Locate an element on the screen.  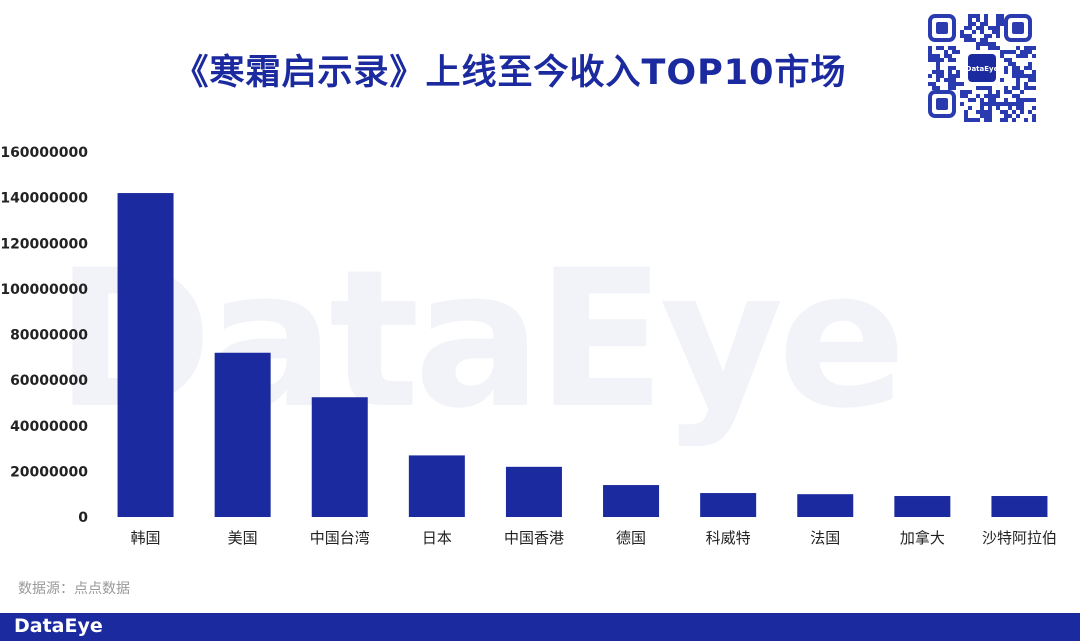
qr-center-logo is located at coordinates (982, 68).